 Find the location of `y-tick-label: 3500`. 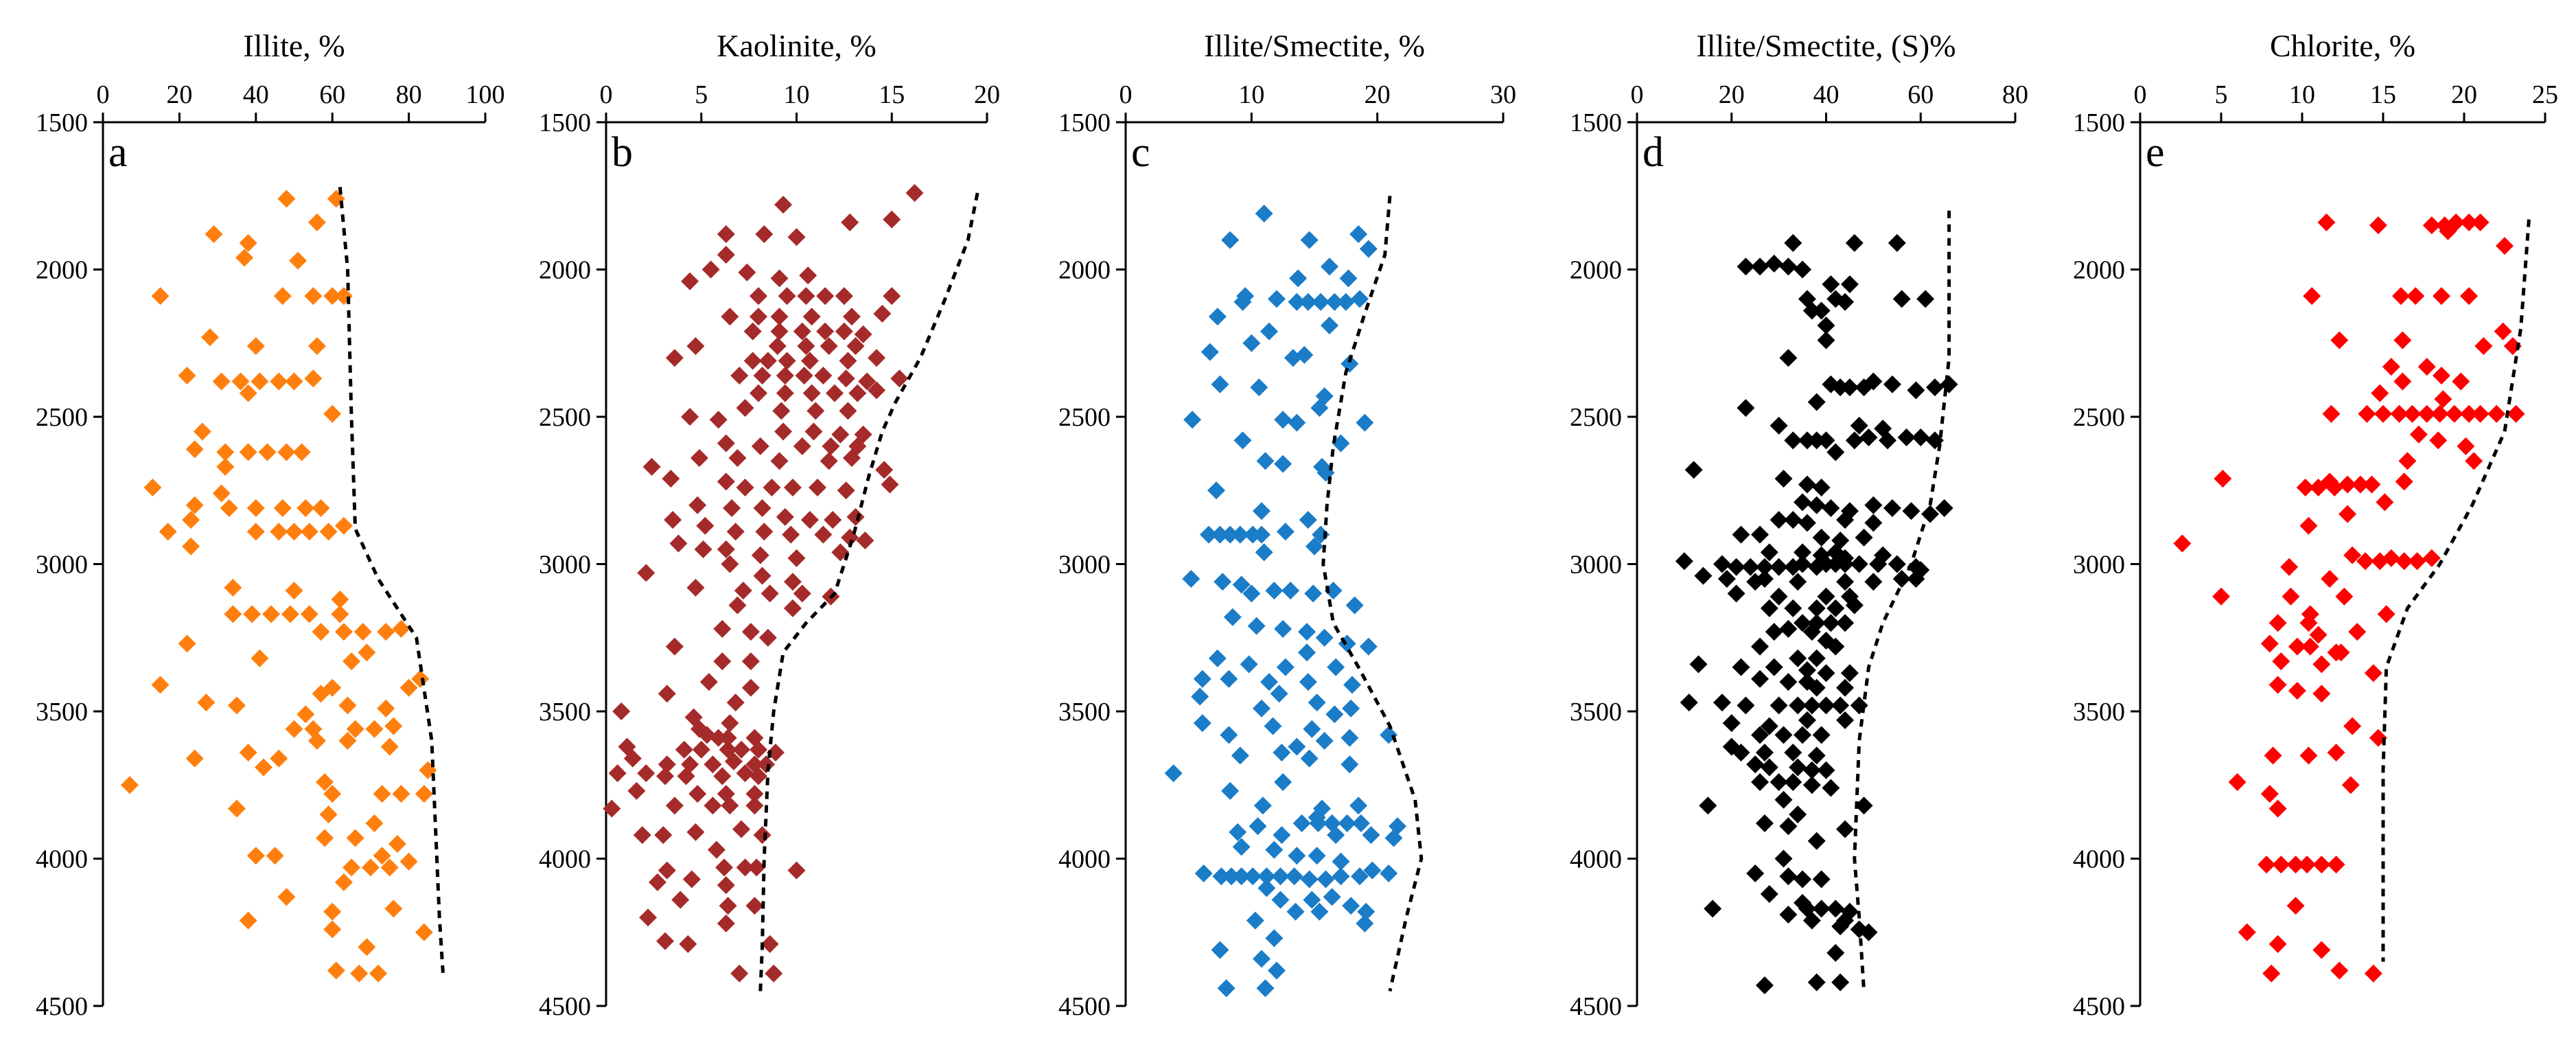

y-tick-label: 3500 is located at coordinates (2099, 712).